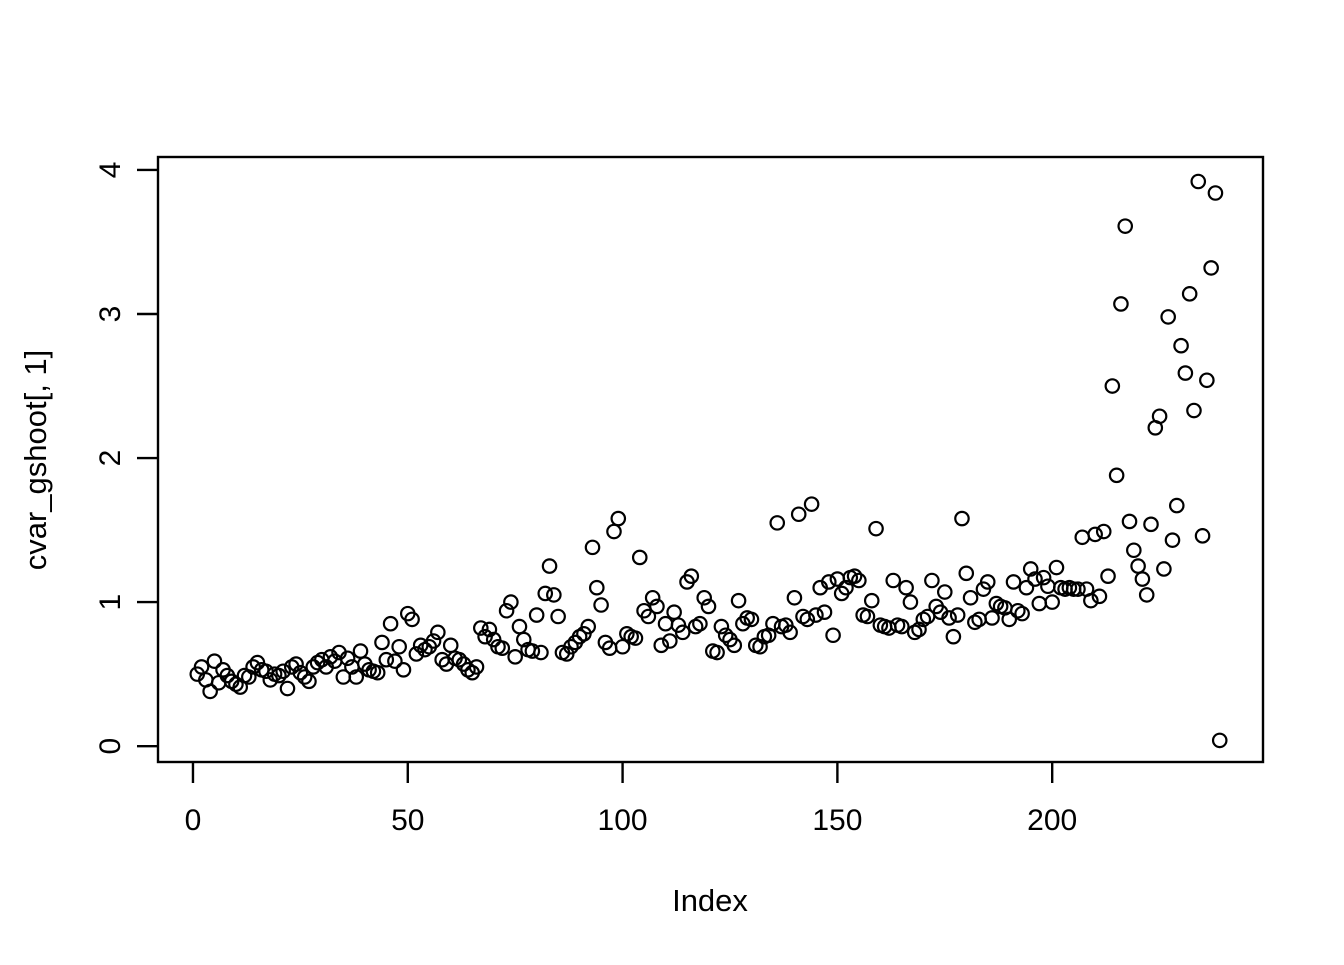 This screenshot has height=965, width=1344. Describe the element at coordinates (110, 170) in the screenshot. I see `y-tick-label: 4` at that location.